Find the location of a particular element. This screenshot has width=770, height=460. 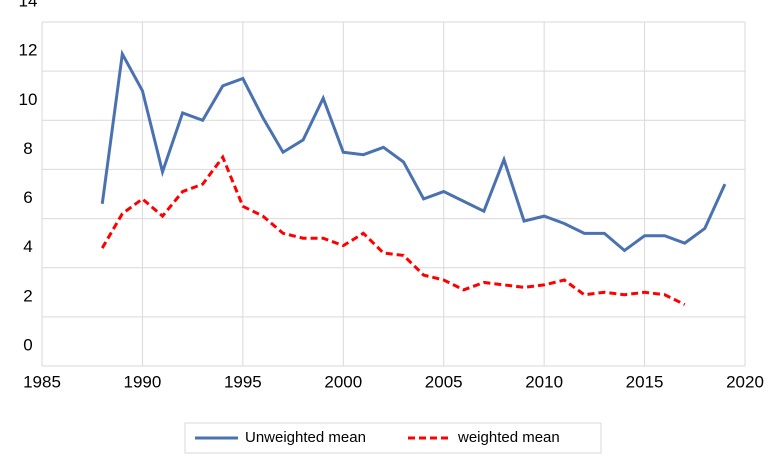

x-tick-label: 2000 is located at coordinates (343, 381).